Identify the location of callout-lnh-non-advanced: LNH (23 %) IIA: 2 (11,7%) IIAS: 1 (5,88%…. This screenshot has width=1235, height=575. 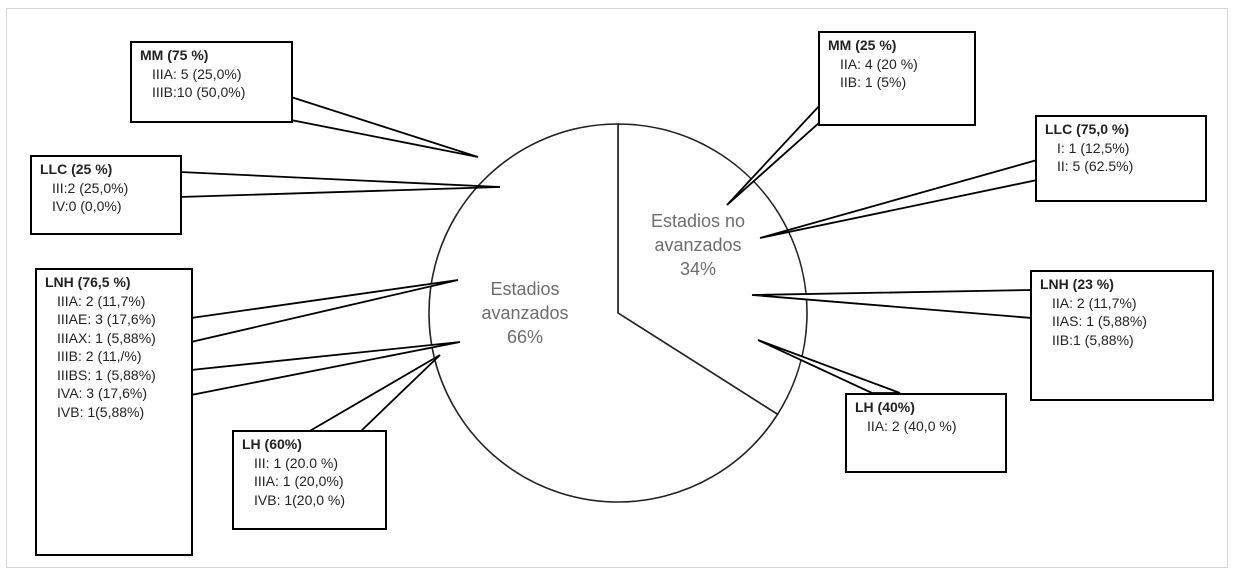
(1122, 335).